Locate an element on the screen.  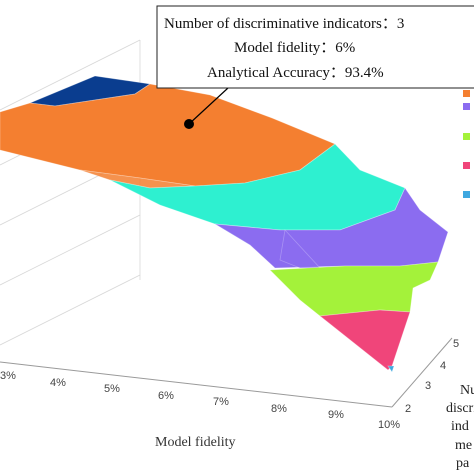
tooltip-line-indicators: Number of discriminative indicators：3 is located at coordinates (284, 24).